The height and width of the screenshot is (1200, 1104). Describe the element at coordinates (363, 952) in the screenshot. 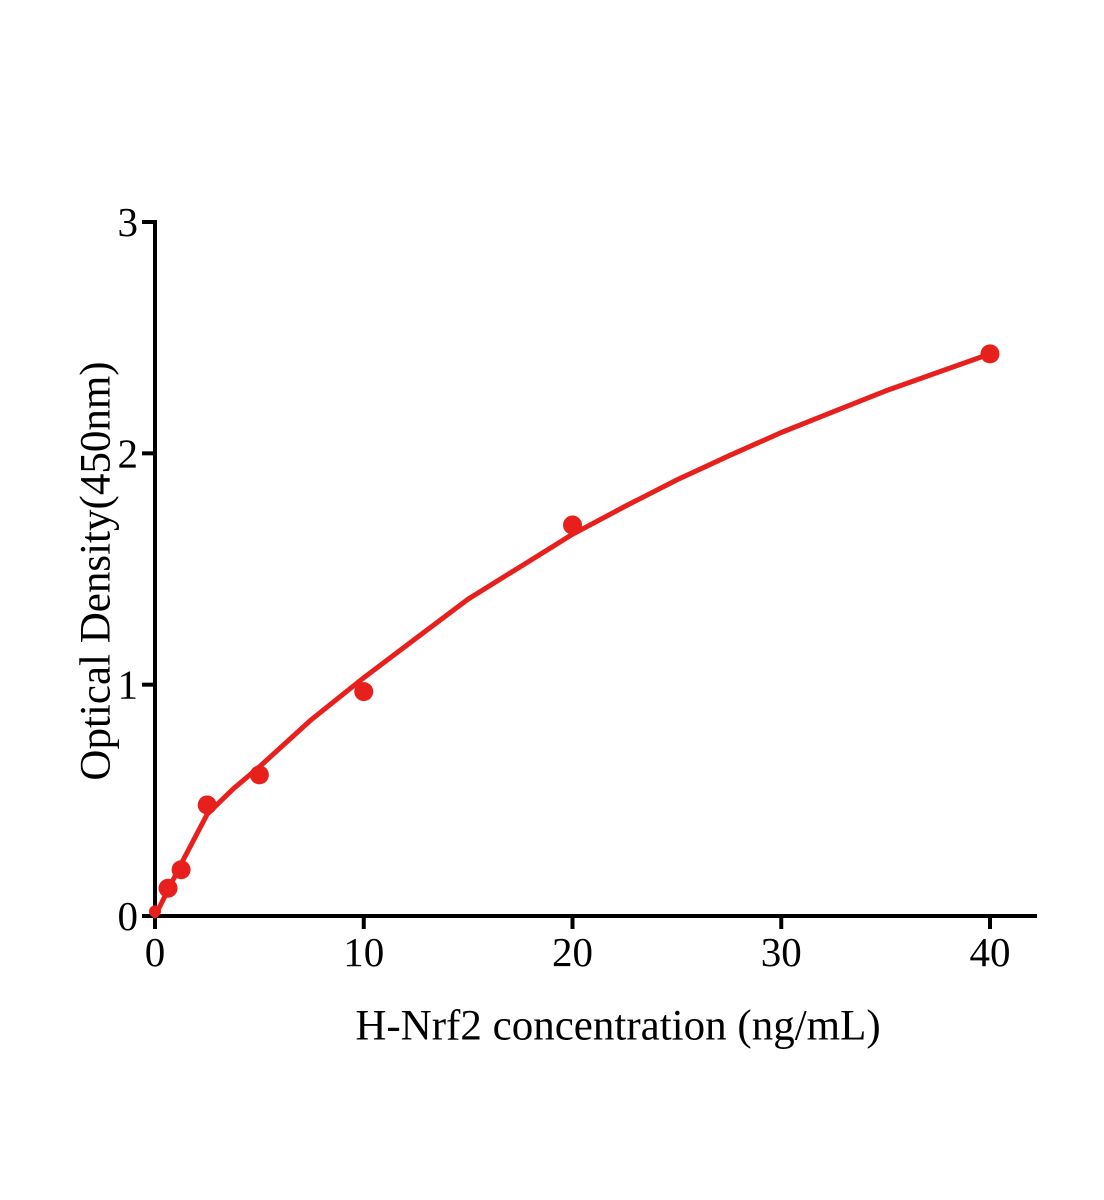

I see `x-tick-label: 10` at that location.